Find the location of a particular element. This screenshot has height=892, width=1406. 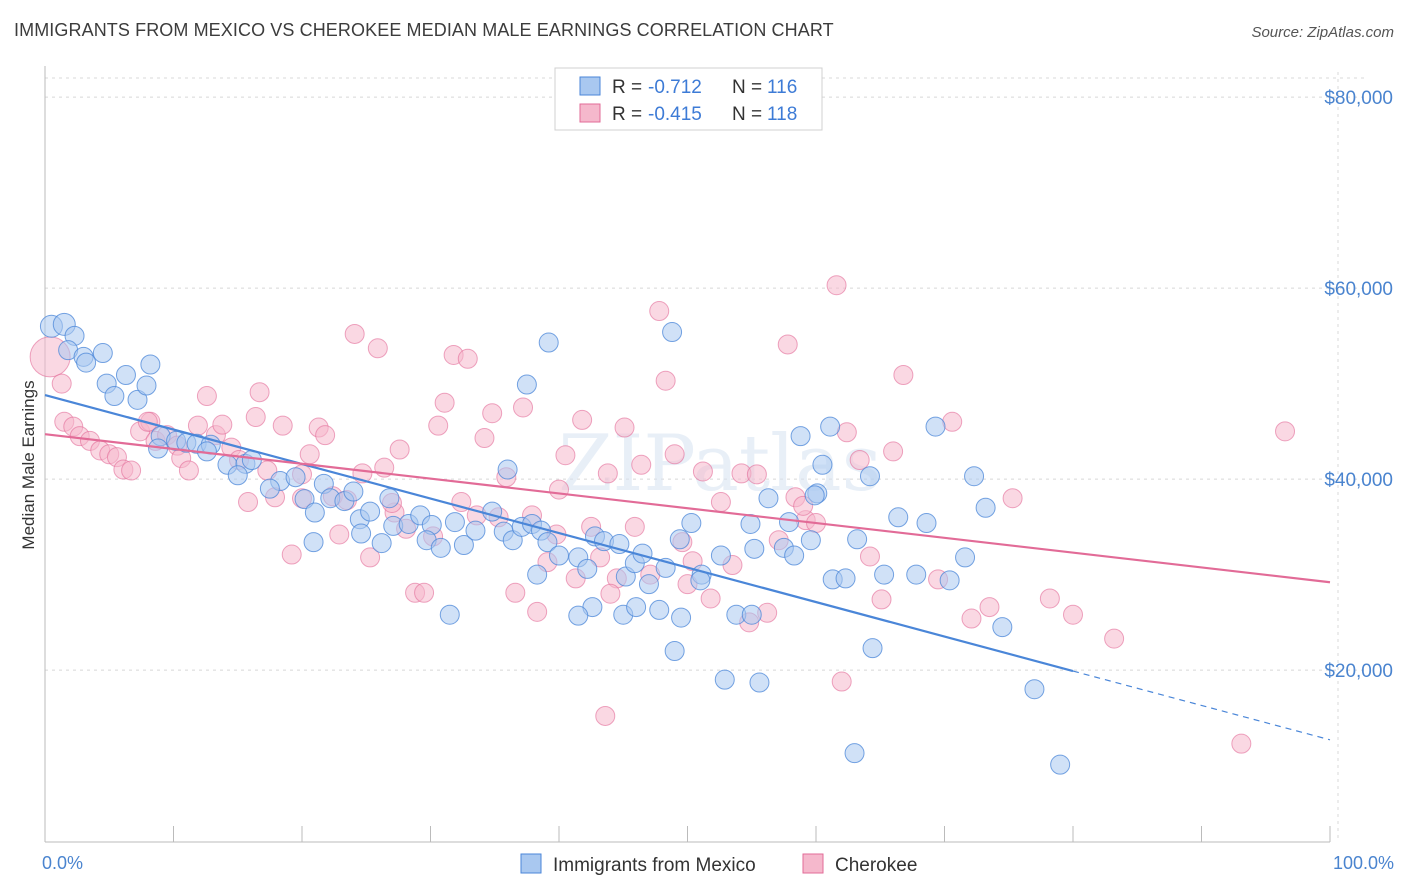

x-tick-label: 100.0% is located at coordinates (1363, 863).